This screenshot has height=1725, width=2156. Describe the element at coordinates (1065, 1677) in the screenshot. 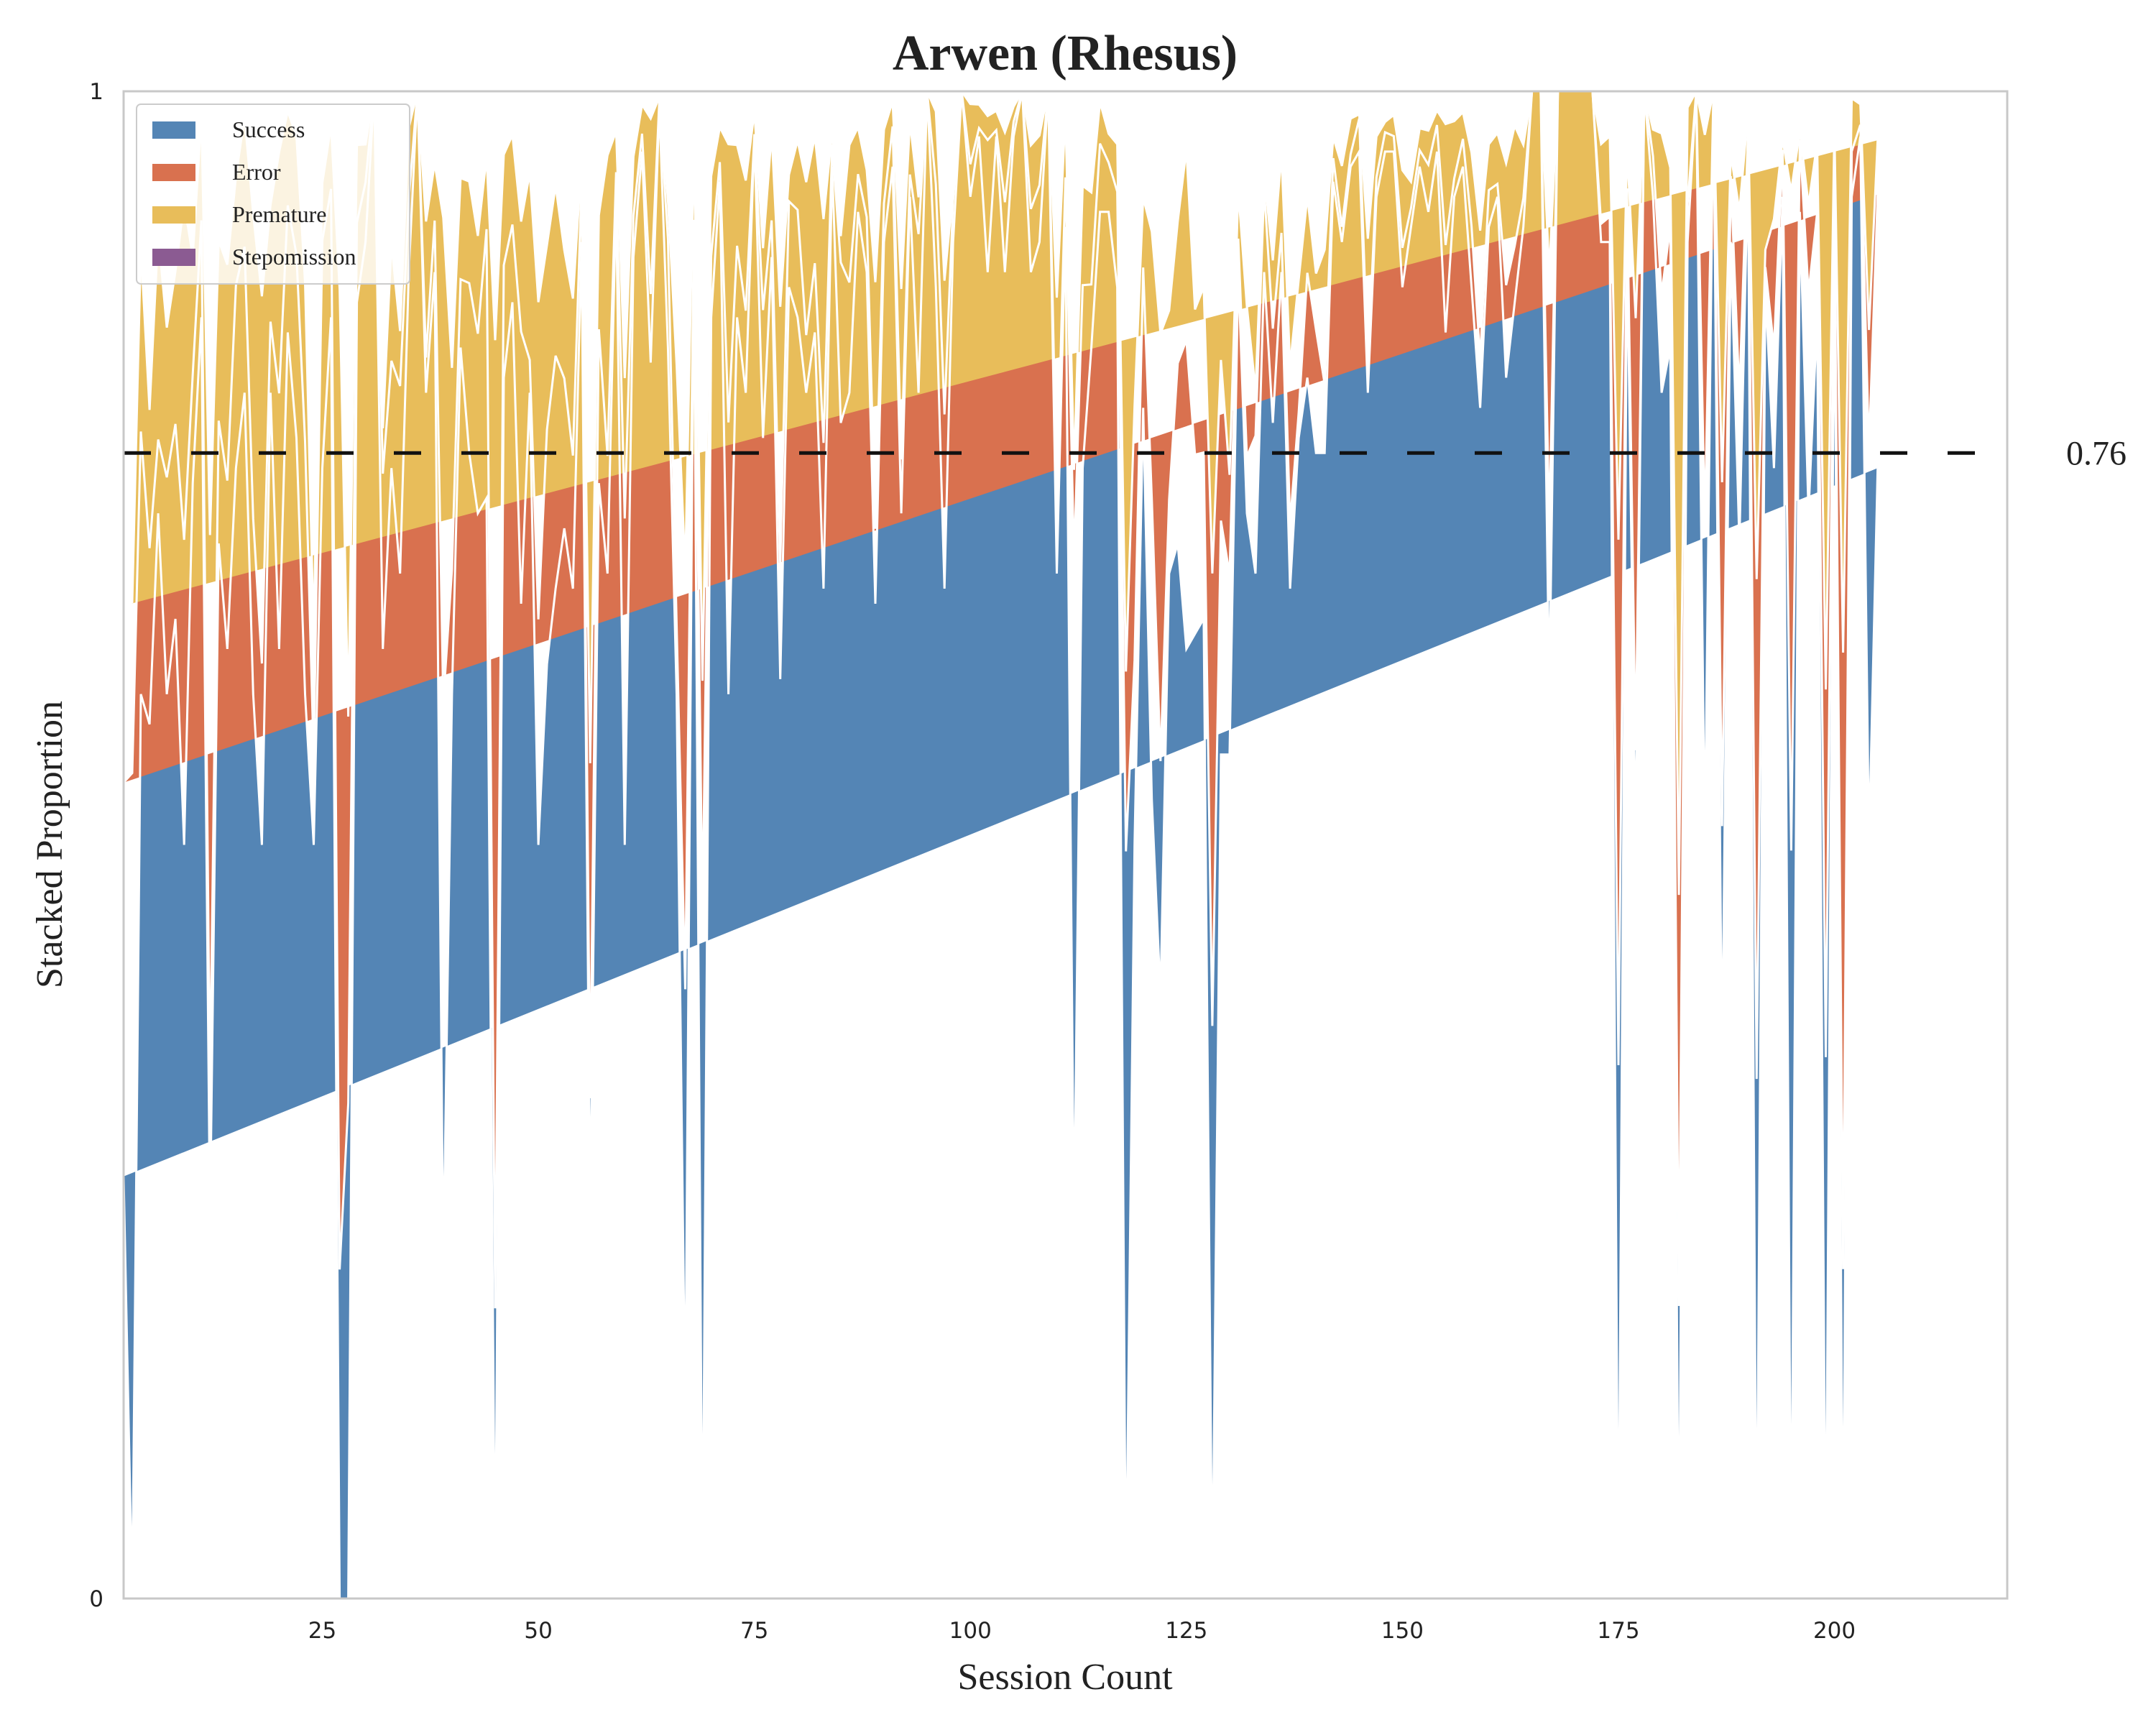

I see `x-axis-label: Session Count` at that location.